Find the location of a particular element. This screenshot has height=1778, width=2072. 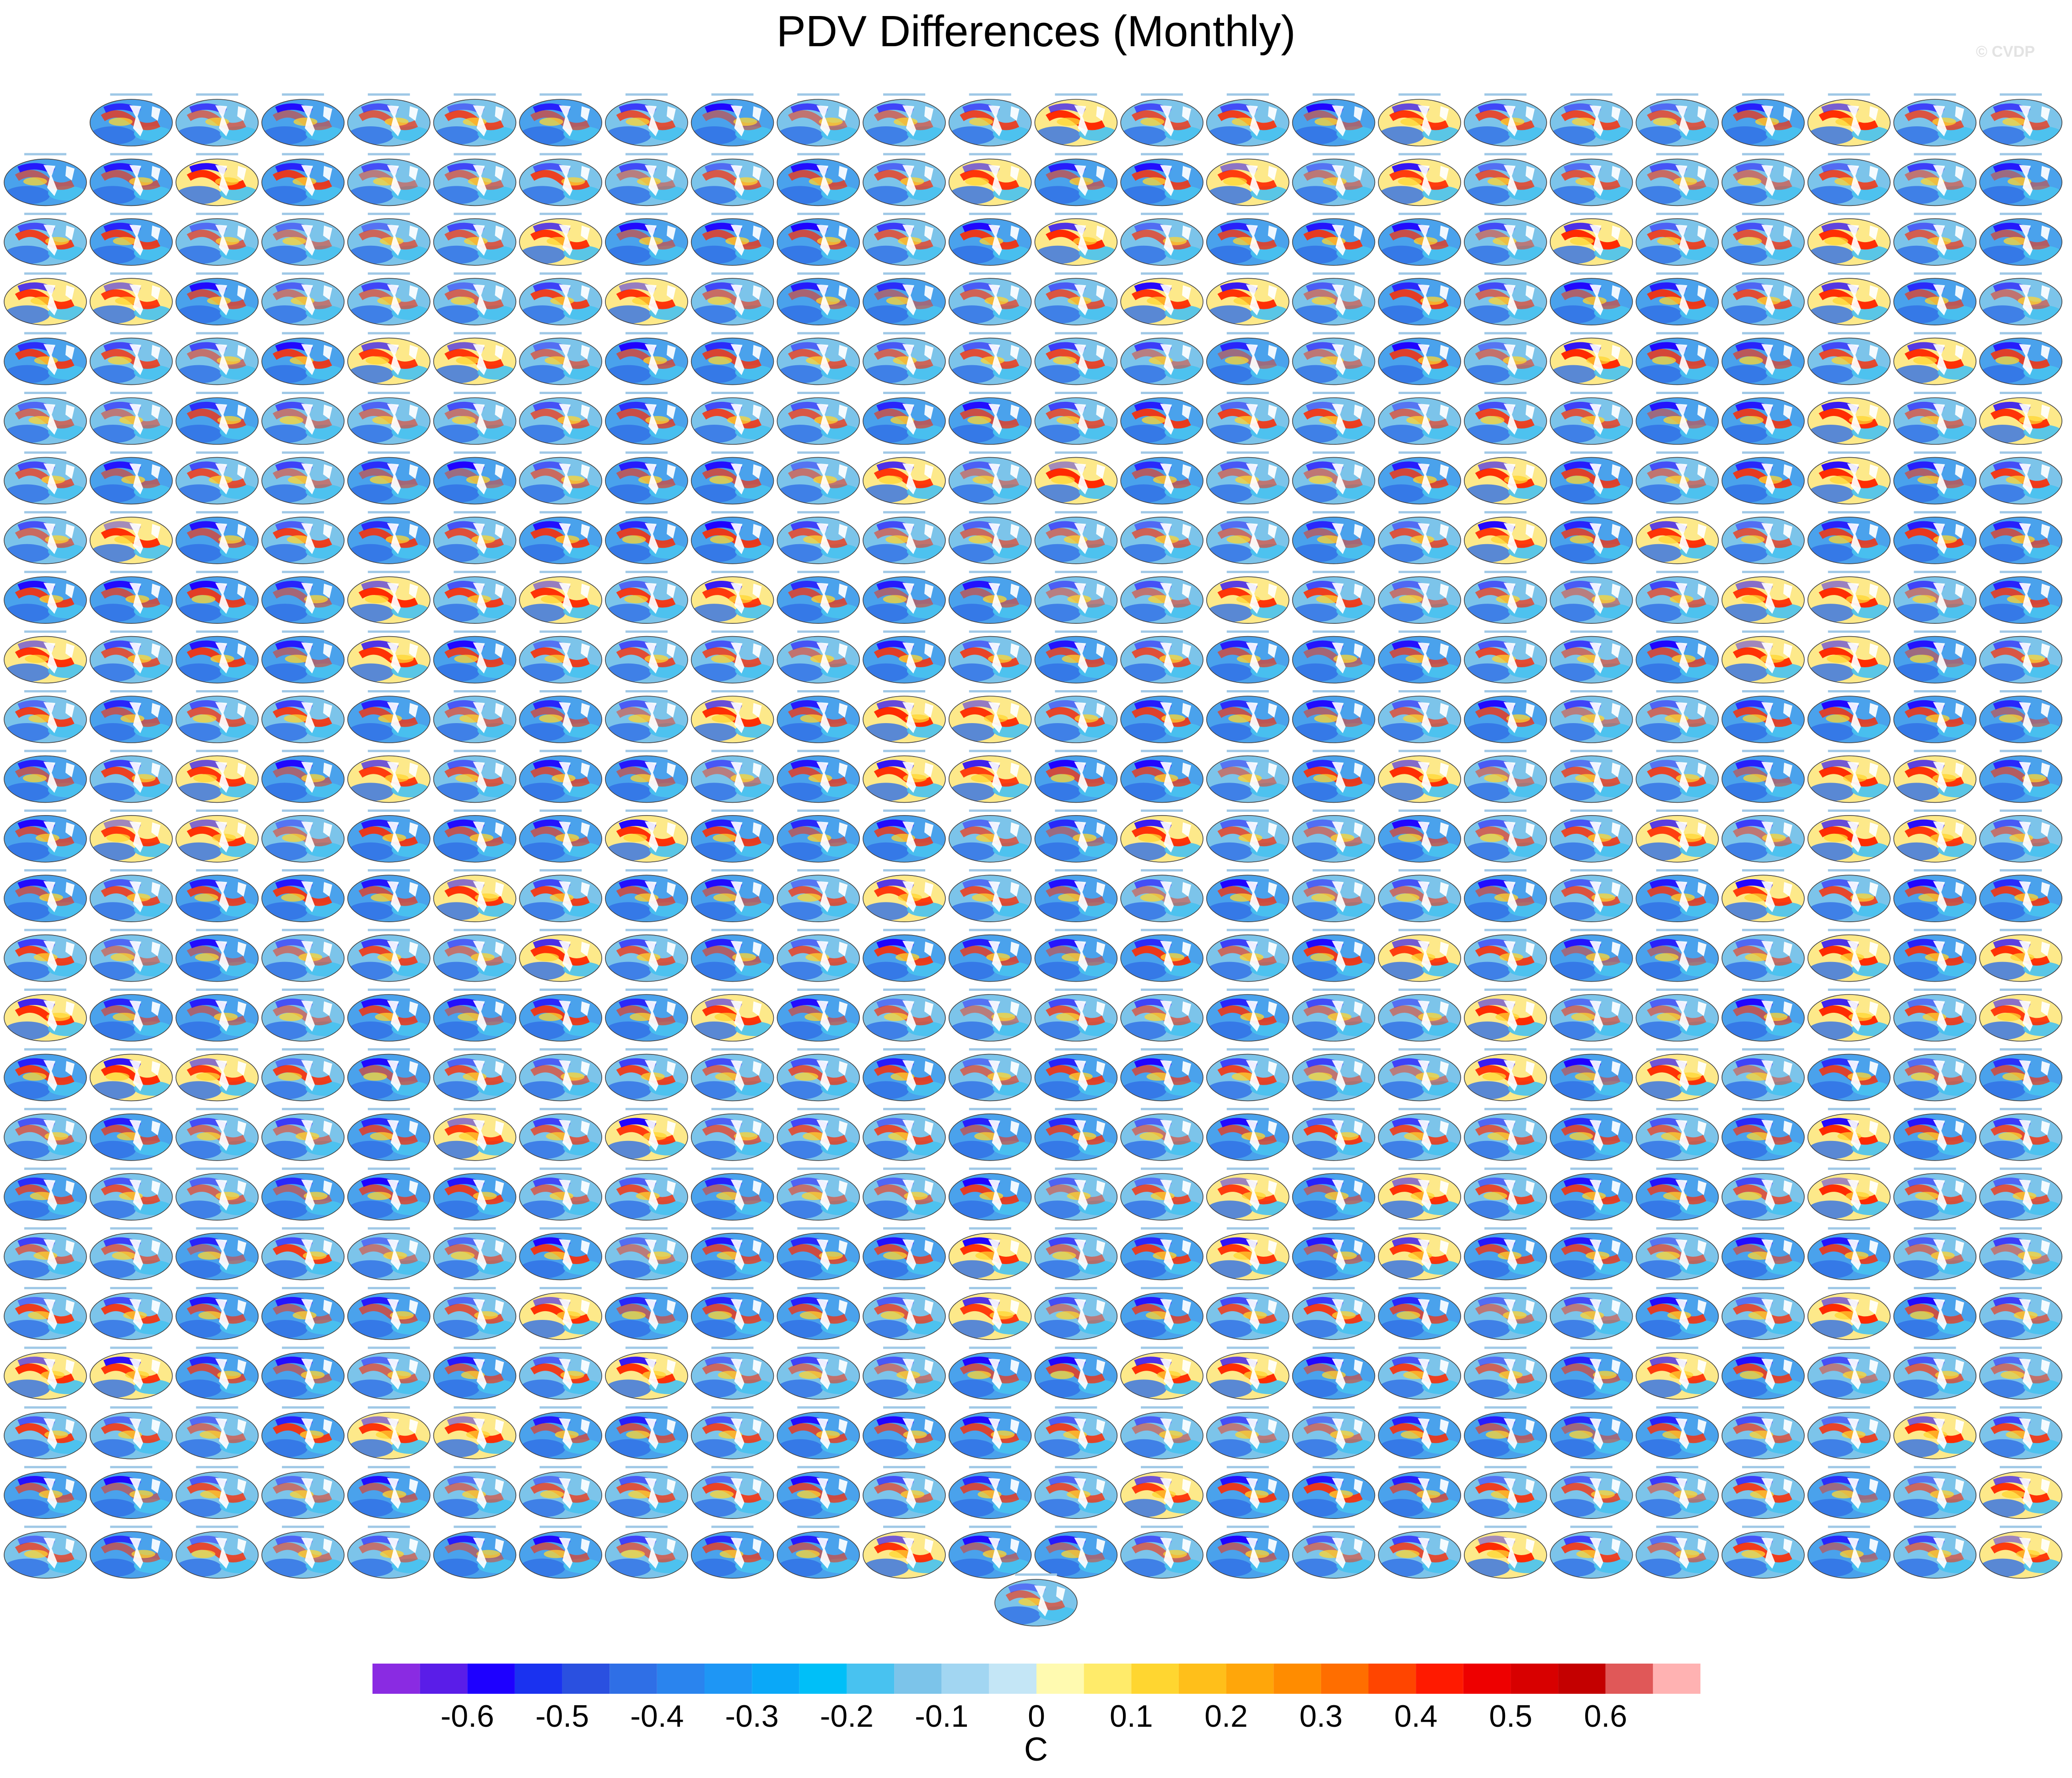

colorbar-tick-label: 0.5 is located at coordinates (1510, 1716).